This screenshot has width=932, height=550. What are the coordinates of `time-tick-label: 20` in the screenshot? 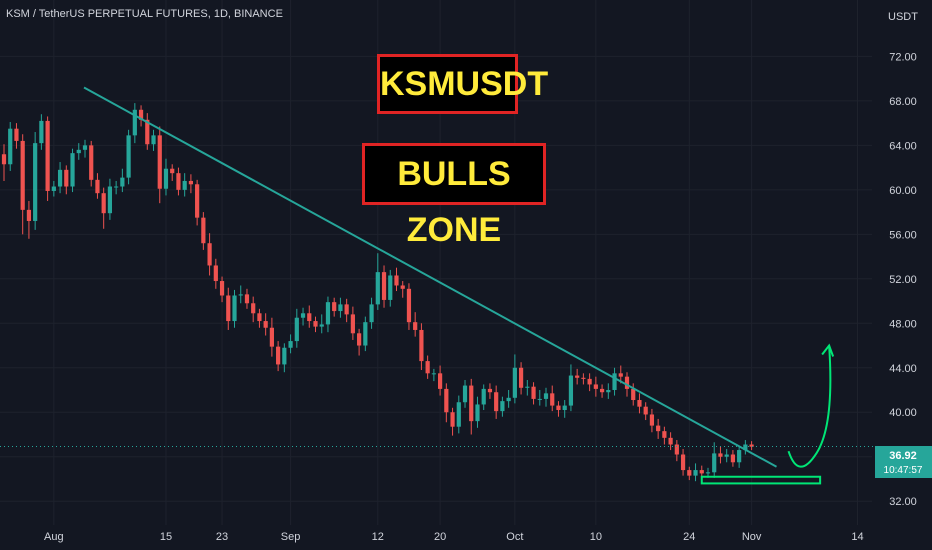 It's located at (440, 537).